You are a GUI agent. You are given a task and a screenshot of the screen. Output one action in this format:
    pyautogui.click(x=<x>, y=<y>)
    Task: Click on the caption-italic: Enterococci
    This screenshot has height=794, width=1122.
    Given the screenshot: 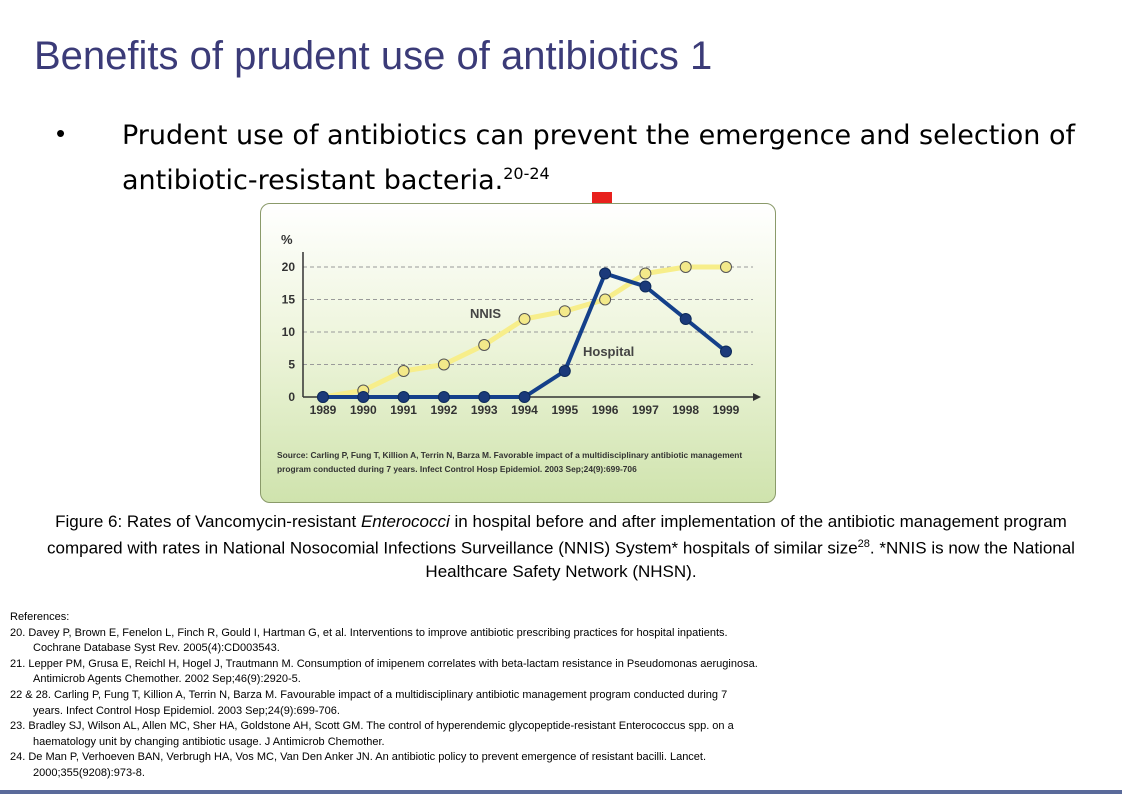 What is the action you would take?
    pyautogui.click(x=405, y=521)
    